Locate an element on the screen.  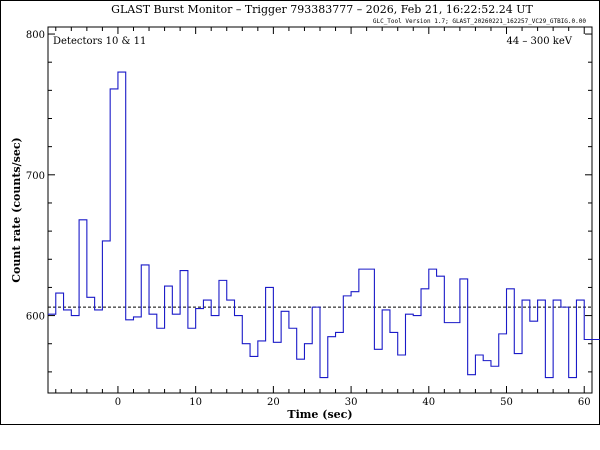
y-tick-label: 800 is located at coordinates (35, 35).